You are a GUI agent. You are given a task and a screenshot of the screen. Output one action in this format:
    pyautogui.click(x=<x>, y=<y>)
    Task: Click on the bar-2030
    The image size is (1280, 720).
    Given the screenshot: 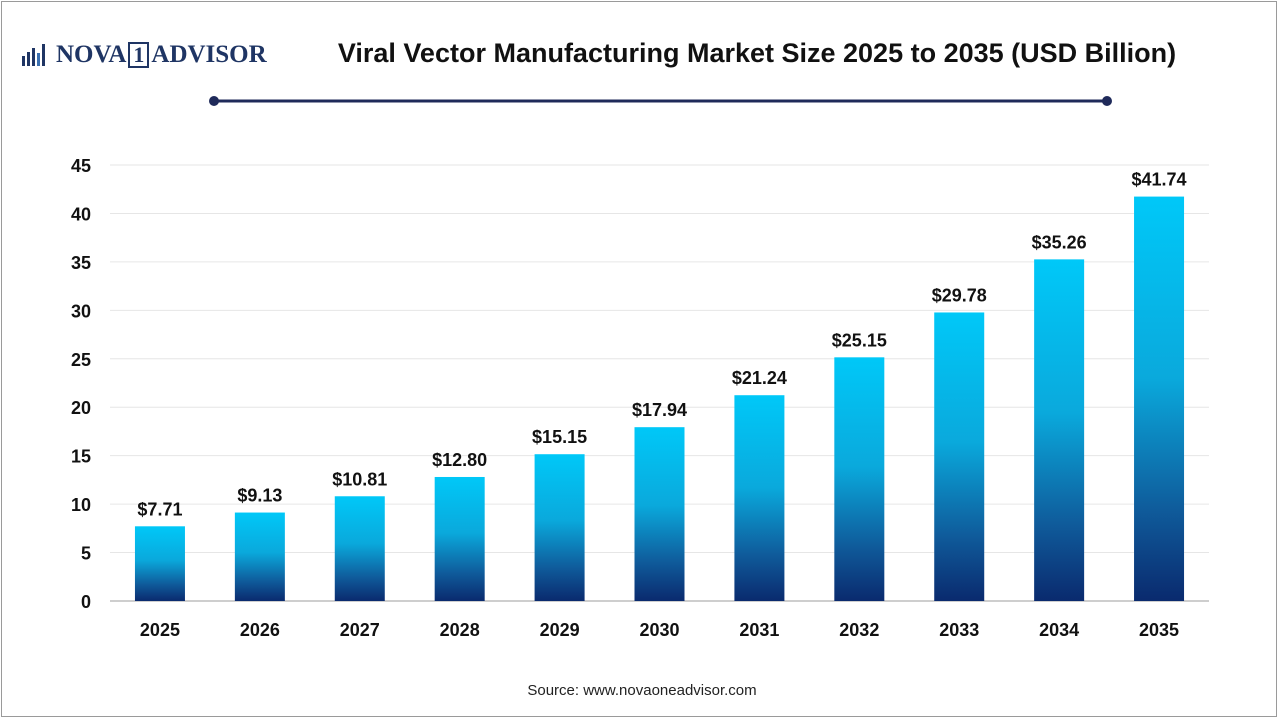 What is the action you would take?
    pyautogui.click(x=659, y=514)
    